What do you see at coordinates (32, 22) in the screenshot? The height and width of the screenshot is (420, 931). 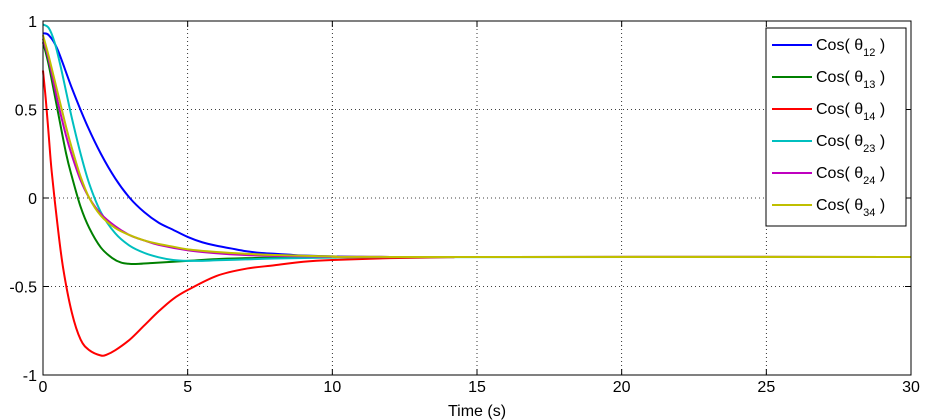 I see `y-tick-label: 1` at bounding box center [32, 22].